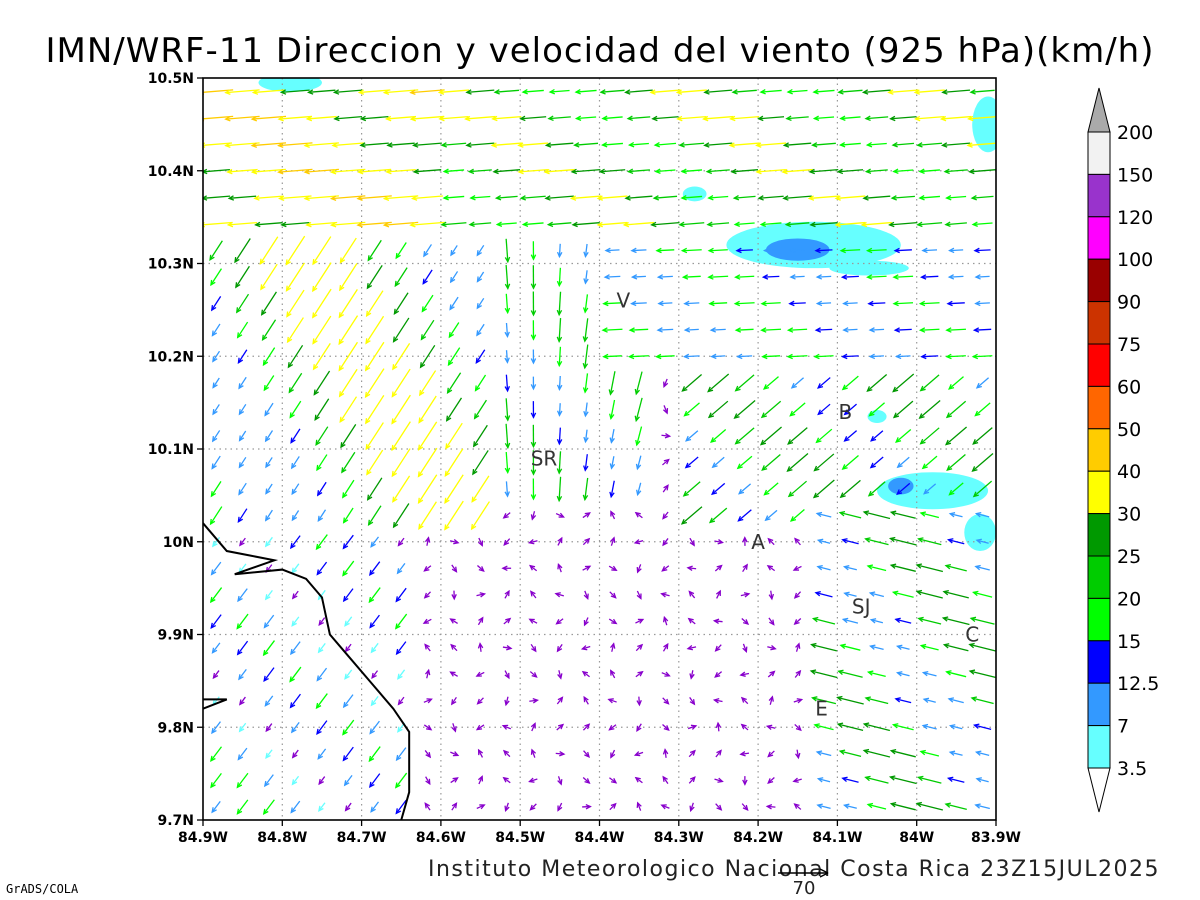 This screenshot has width=1200, height=900. I want to click on colorbar-top-arrow, so click(1099, 110).